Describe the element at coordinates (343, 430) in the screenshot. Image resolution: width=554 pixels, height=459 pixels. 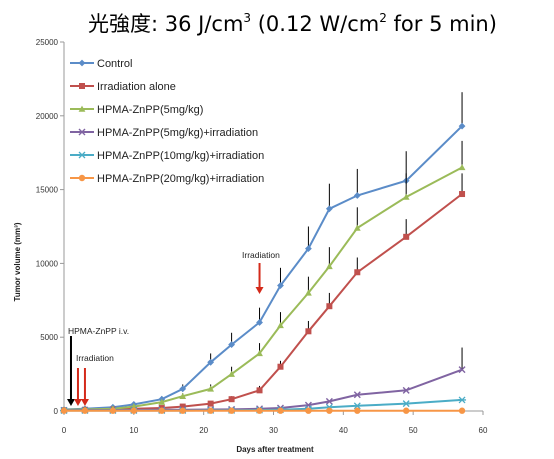
I see `x-tick-label: 40` at that location.